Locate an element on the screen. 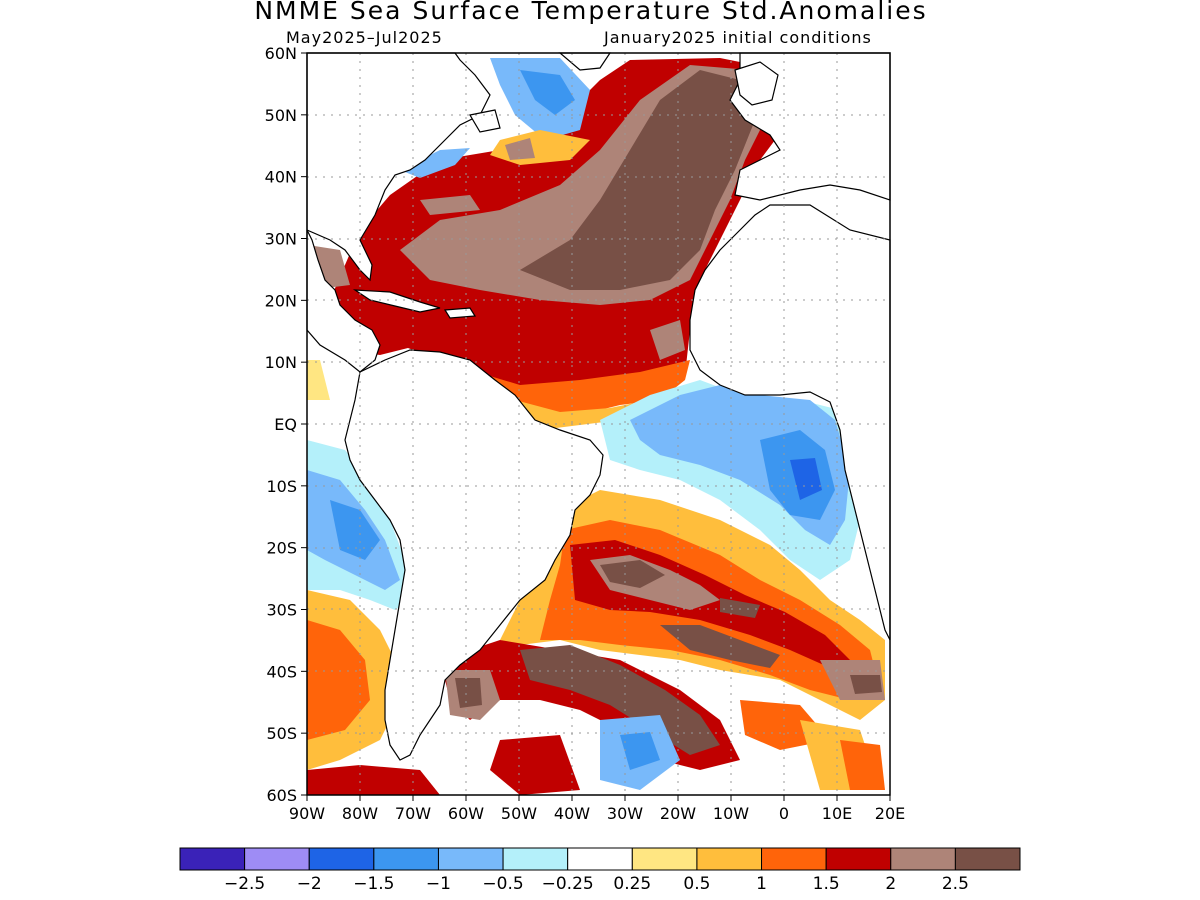  colorbar-label: −2 is located at coordinates (309, 884).